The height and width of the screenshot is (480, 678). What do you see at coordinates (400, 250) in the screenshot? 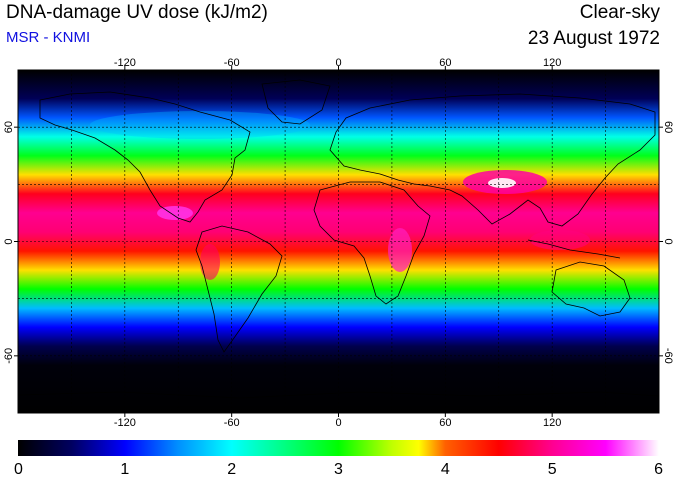
I see `east-africa-peak` at bounding box center [400, 250].